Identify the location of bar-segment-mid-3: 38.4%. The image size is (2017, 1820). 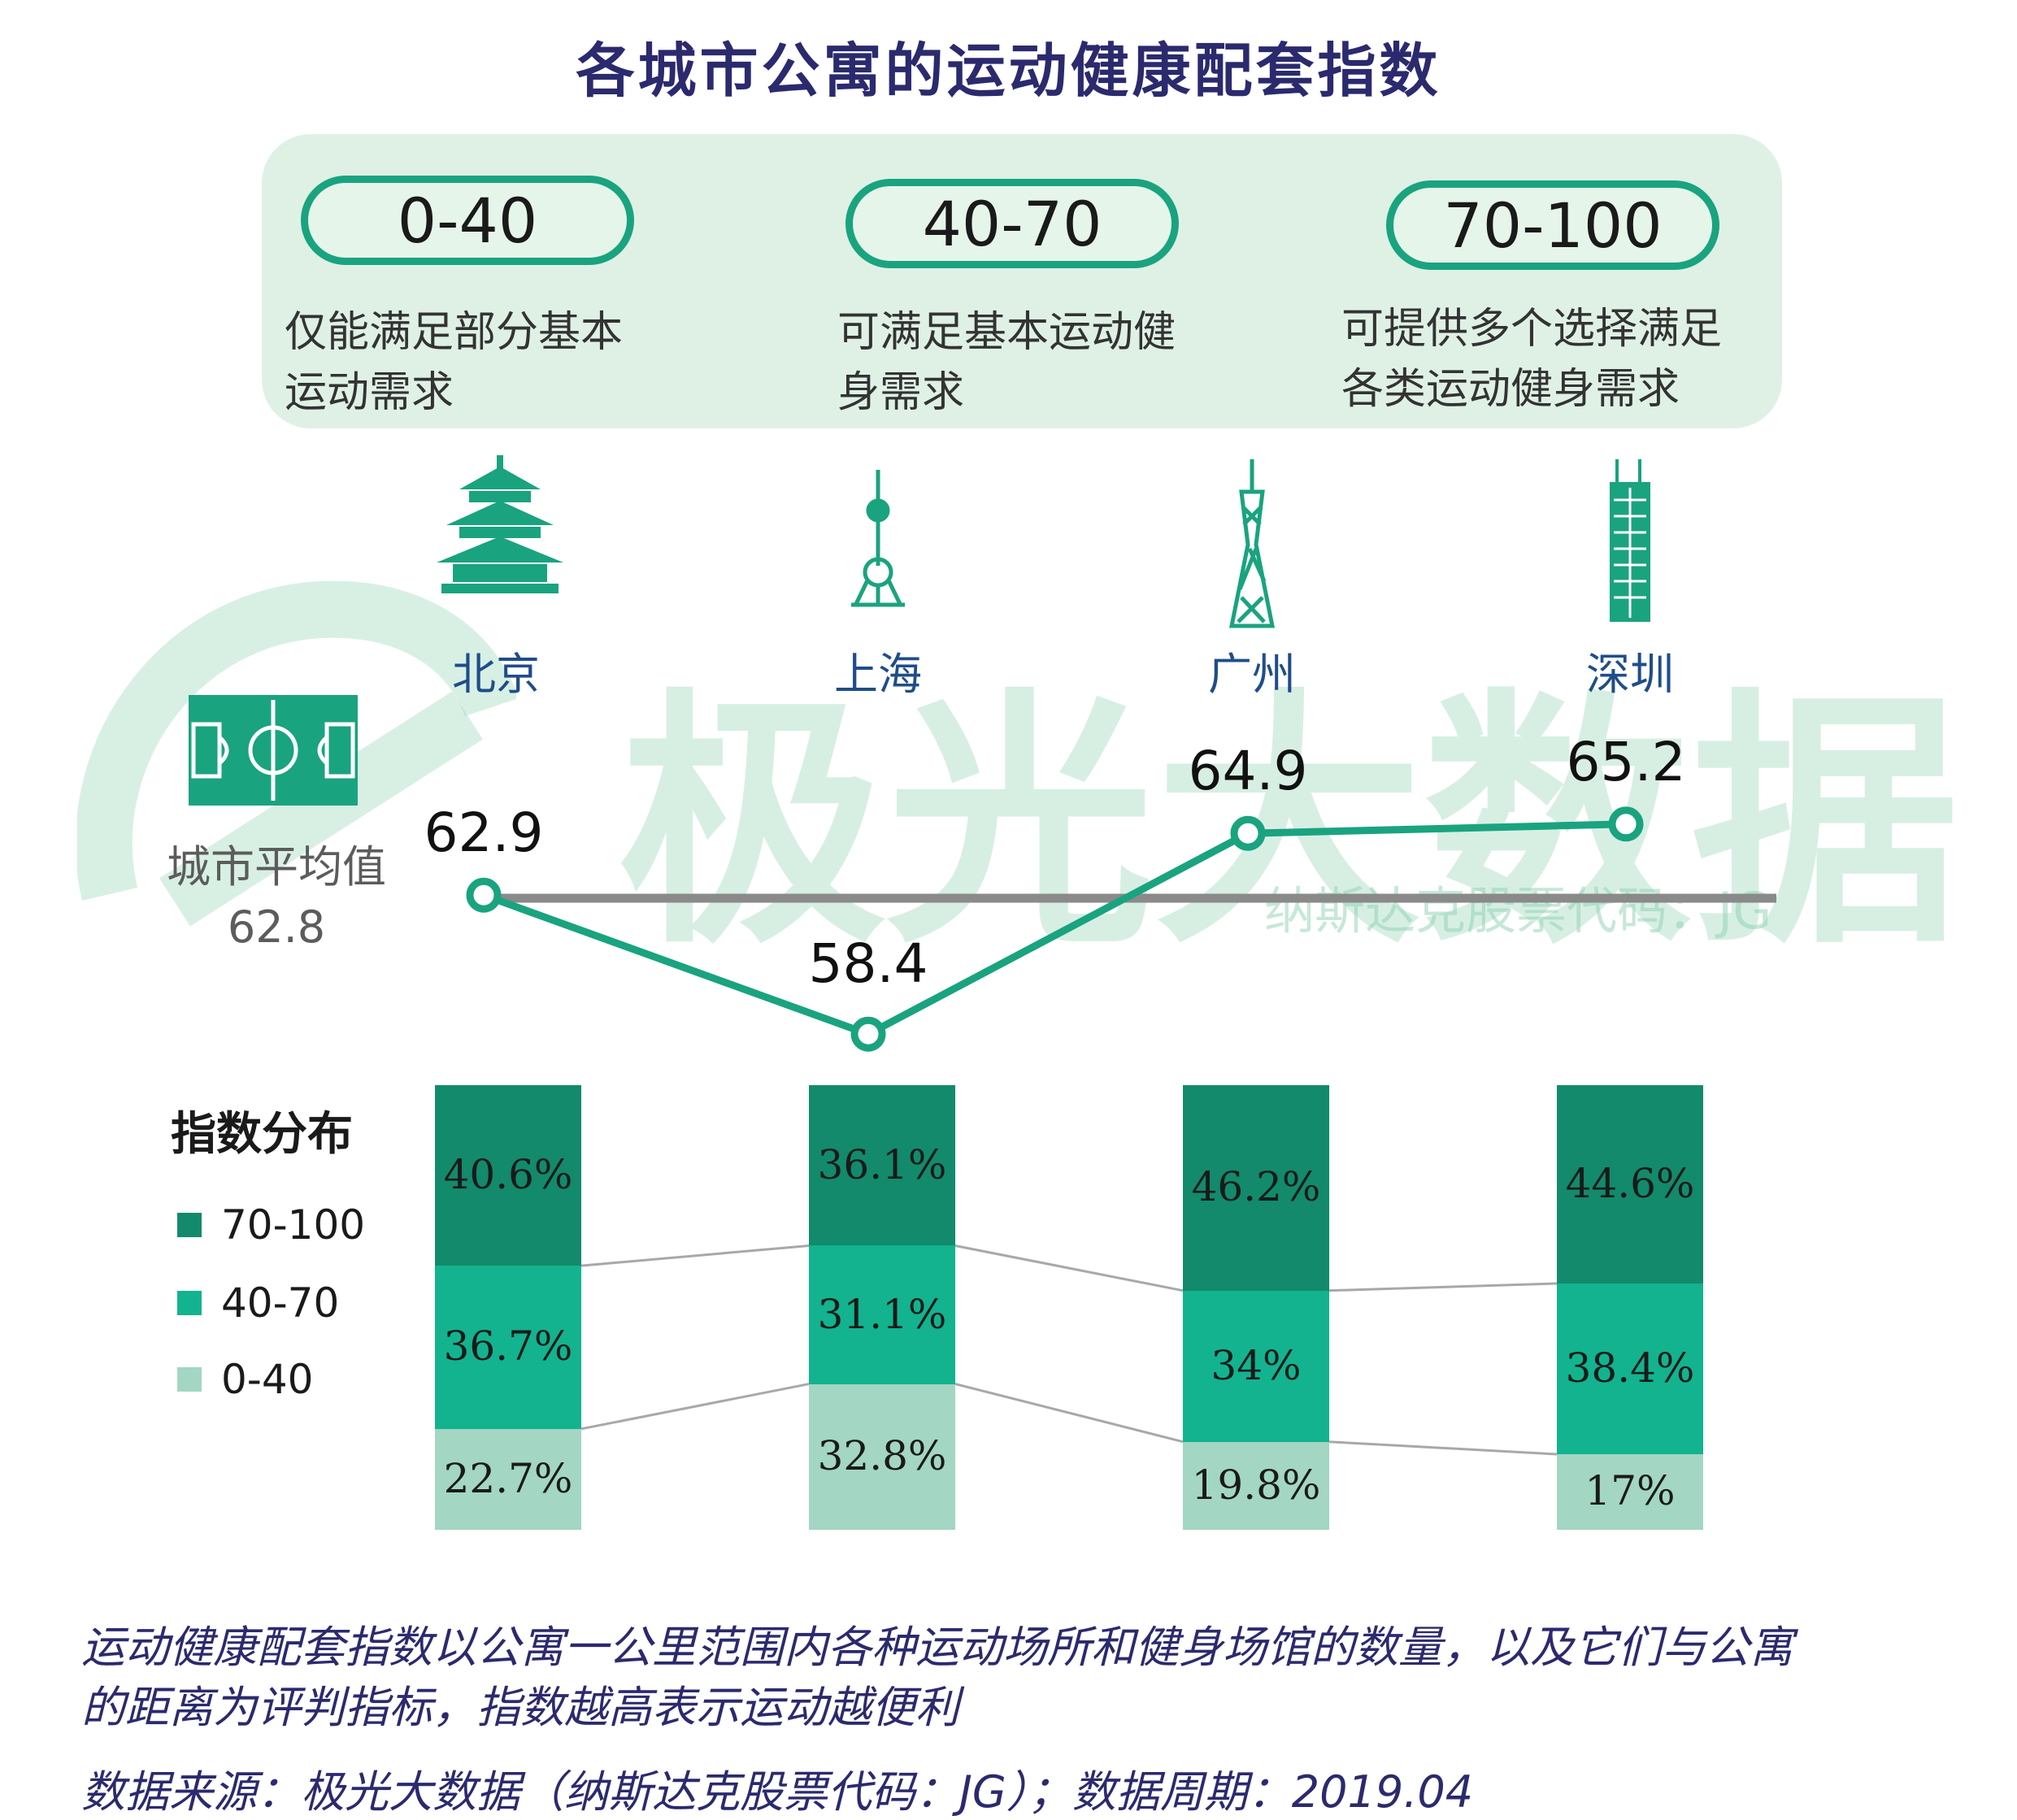
(1630, 1368).